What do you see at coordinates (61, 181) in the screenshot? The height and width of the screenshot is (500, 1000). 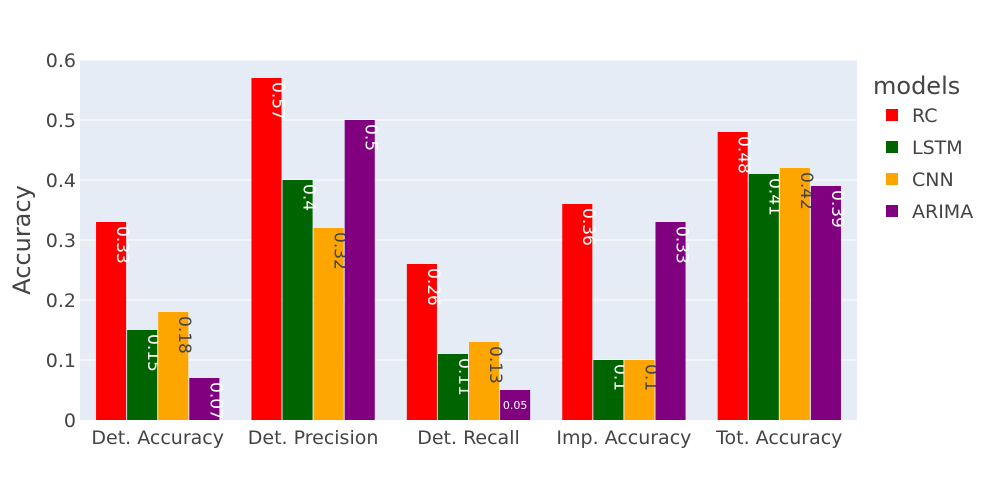 I see `y-tick-label: 0.4` at bounding box center [61, 181].